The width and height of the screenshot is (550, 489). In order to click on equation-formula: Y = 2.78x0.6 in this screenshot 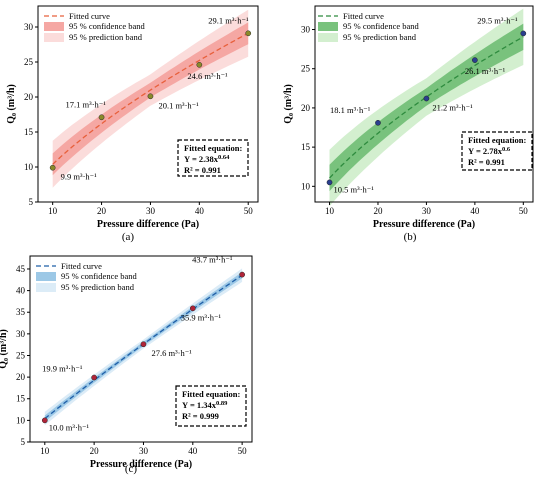, I will do `click(489, 151)`.